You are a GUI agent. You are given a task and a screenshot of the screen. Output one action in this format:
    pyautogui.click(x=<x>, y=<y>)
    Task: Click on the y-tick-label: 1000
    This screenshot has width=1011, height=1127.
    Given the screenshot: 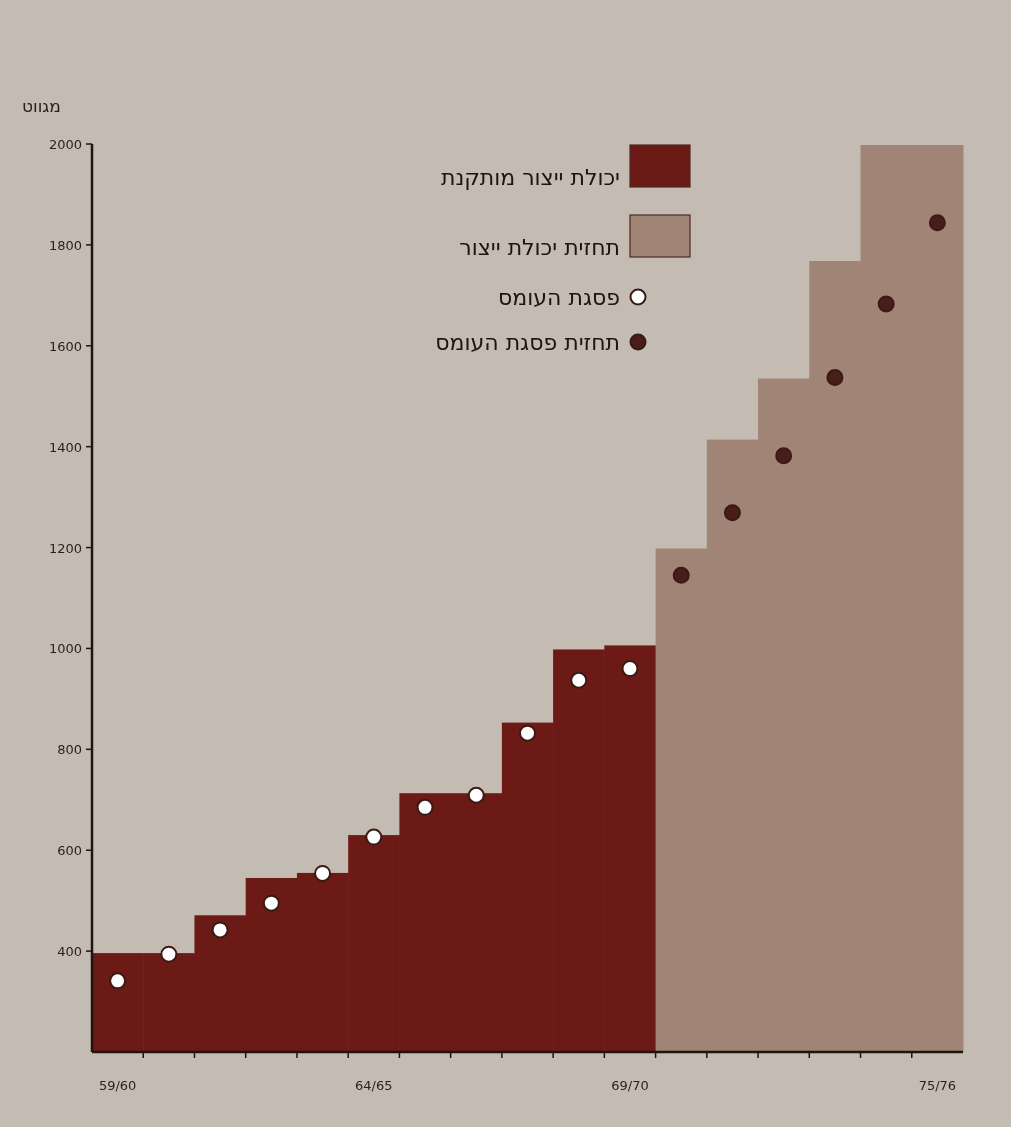 What is the action you would take?
    pyautogui.click(x=65, y=649)
    